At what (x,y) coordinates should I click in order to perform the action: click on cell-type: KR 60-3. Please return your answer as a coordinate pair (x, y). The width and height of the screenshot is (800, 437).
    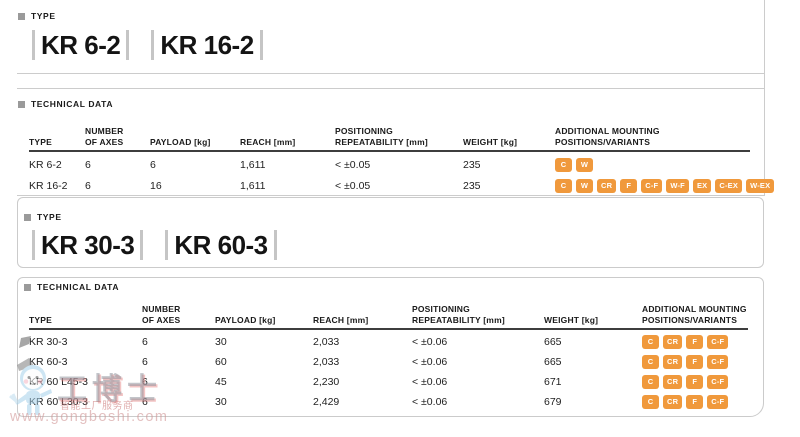
    Looking at the image, I should click on (48, 361).